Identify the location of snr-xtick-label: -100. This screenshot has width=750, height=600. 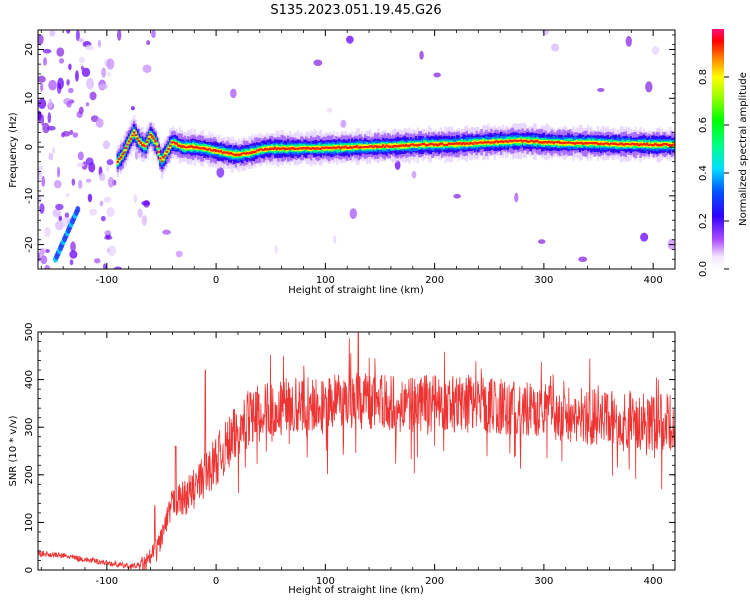
(106, 581).